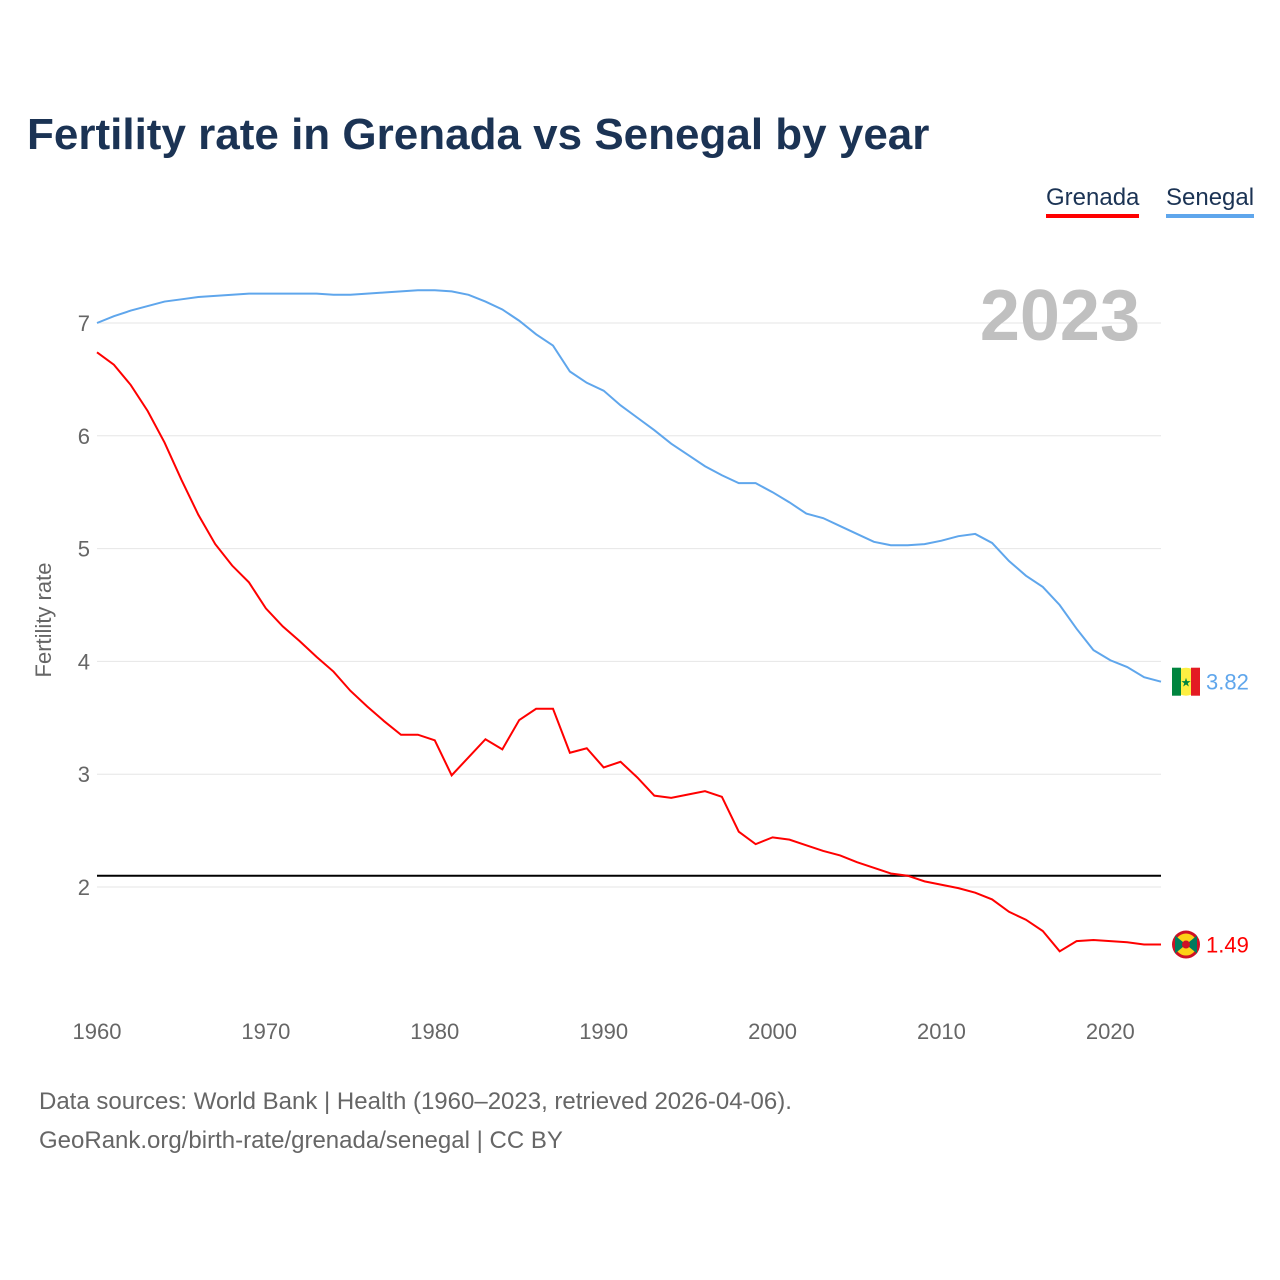  I want to click on y-tick-label: 2, so click(84, 887).